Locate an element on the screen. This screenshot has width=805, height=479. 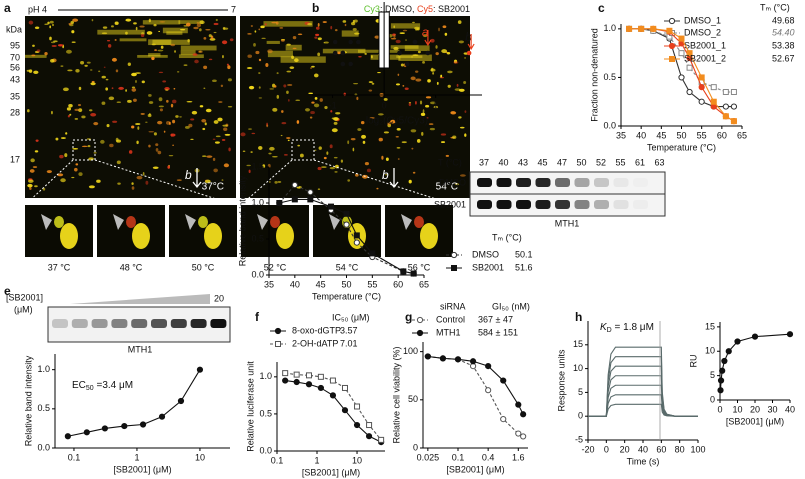
blot-temp: 63 is located at coordinates (659, 162).